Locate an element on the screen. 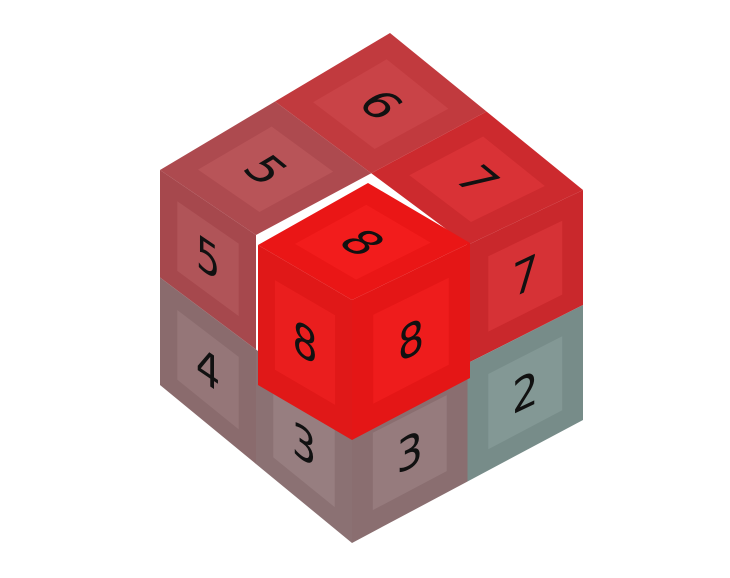  tile-number: 3 is located at coordinates (410, 452).